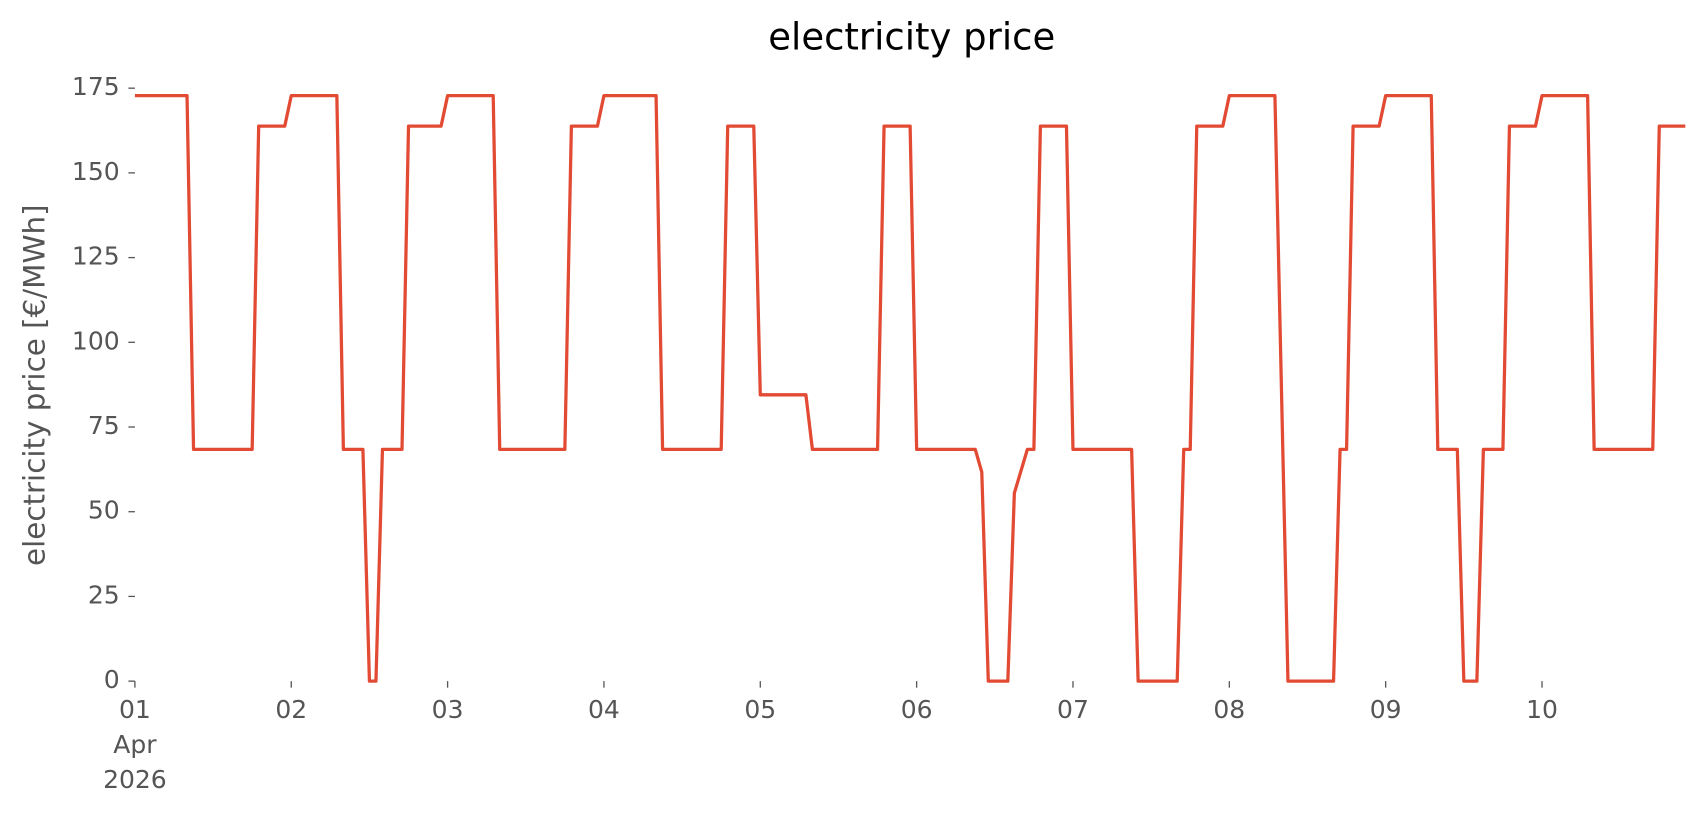 This screenshot has width=1706, height=815. Describe the element at coordinates (104, 594) in the screenshot. I see `y-tick-label: 25` at that location.